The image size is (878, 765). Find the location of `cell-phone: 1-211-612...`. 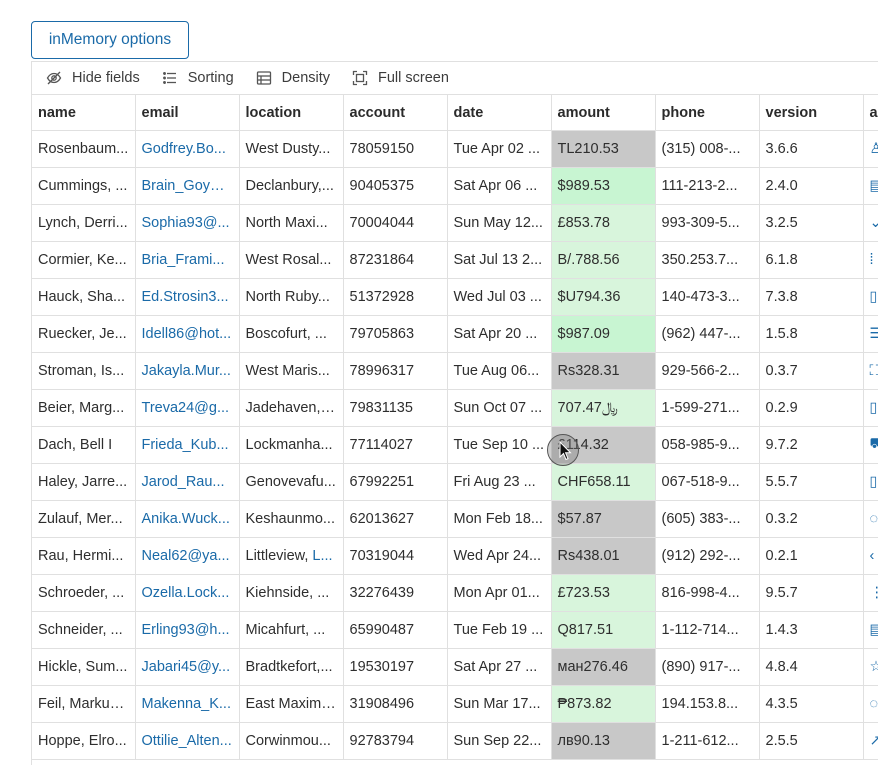

cell-phone: 1-211-612... is located at coordinates (707, 741).